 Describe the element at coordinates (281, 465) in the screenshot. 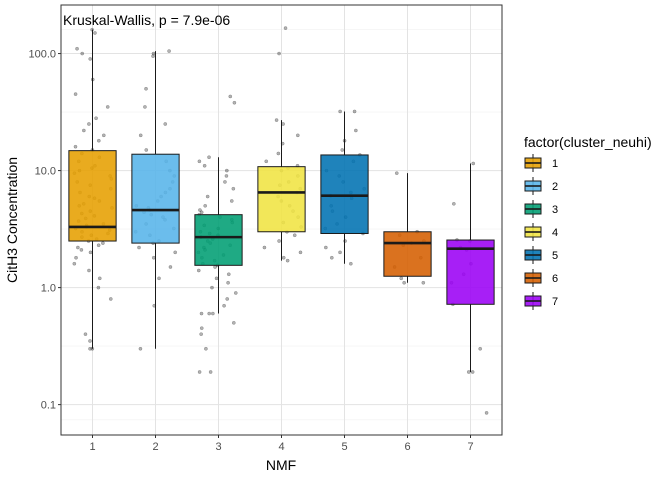

I see `x-axis-title: NMF` at that location.